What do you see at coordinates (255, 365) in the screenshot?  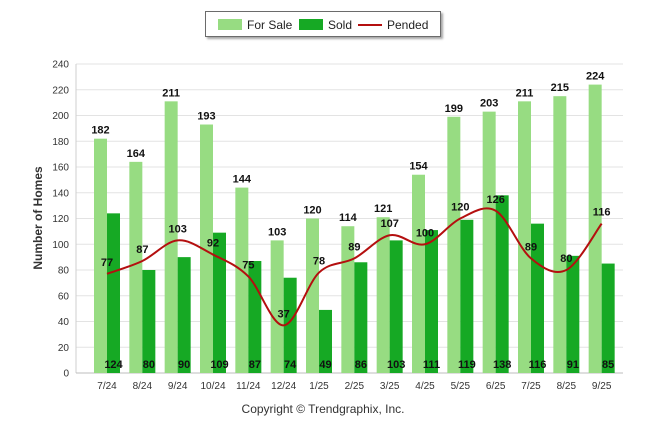 I see `data-label-sold: 87` at bounding box center [255, 365].